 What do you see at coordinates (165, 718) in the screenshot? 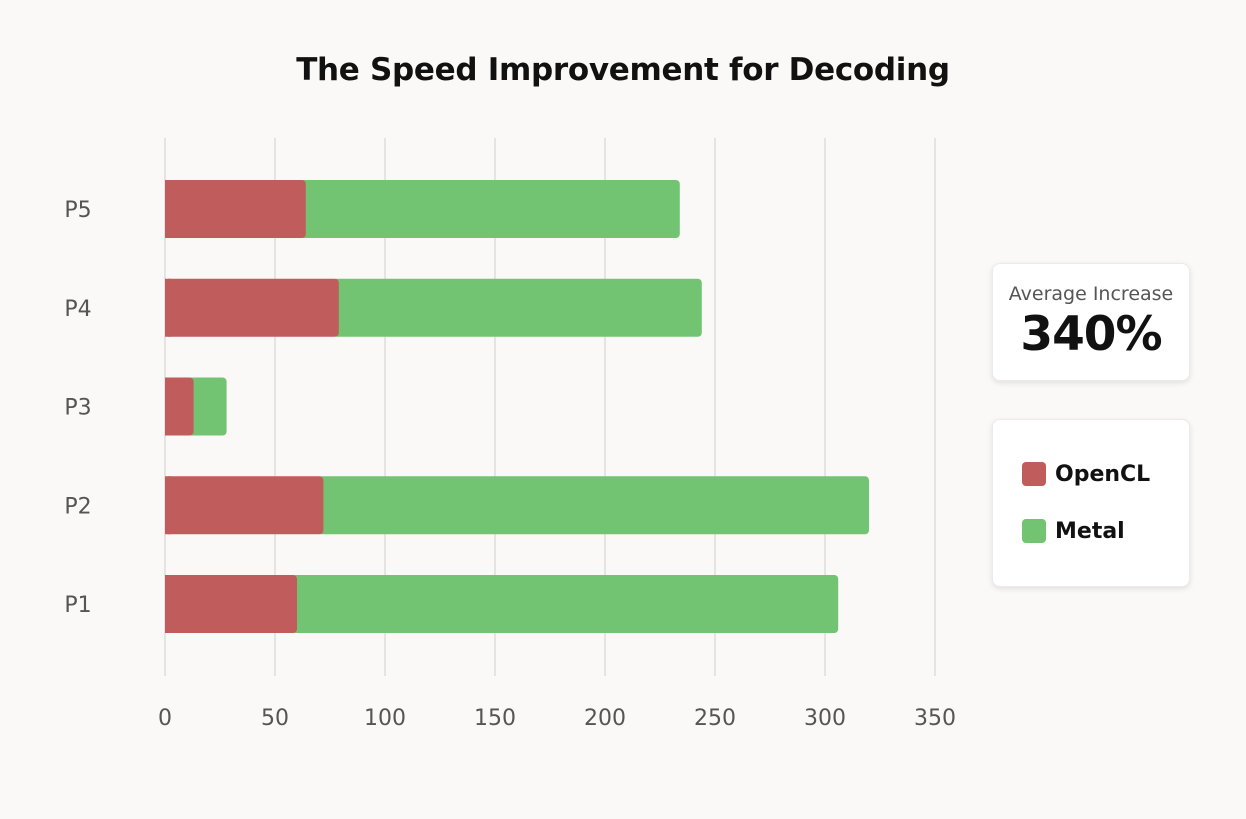
I see `x-tick-label: 0` at bounding box center [165, 718].